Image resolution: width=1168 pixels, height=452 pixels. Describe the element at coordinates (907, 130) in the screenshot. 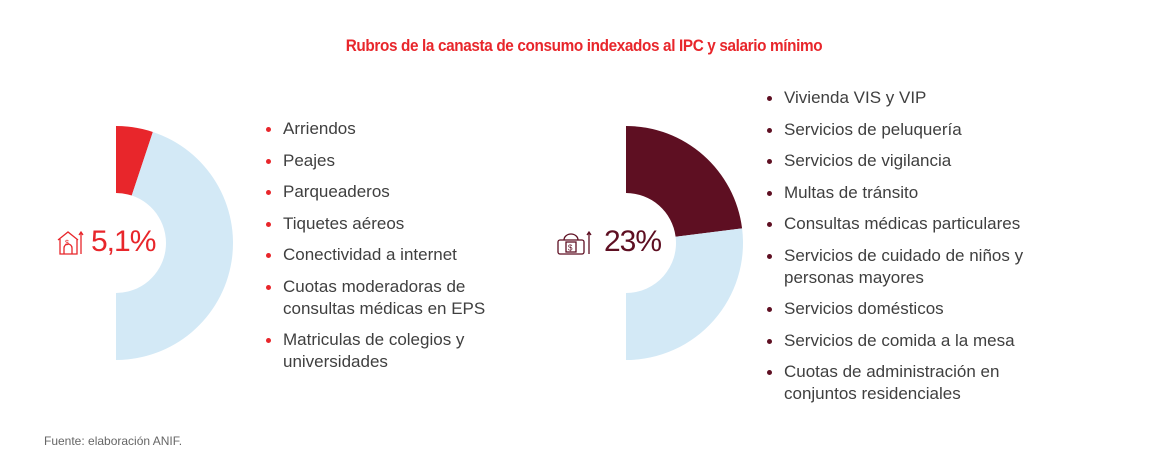

I see `list-item: Servicios de peluquería` at that location.